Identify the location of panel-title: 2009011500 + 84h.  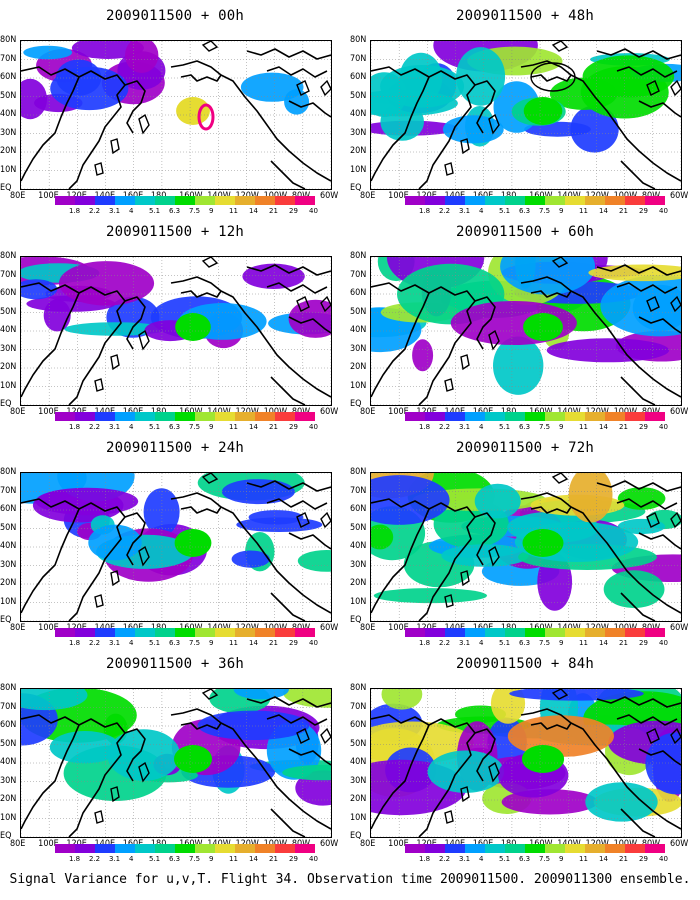
(525, 664).